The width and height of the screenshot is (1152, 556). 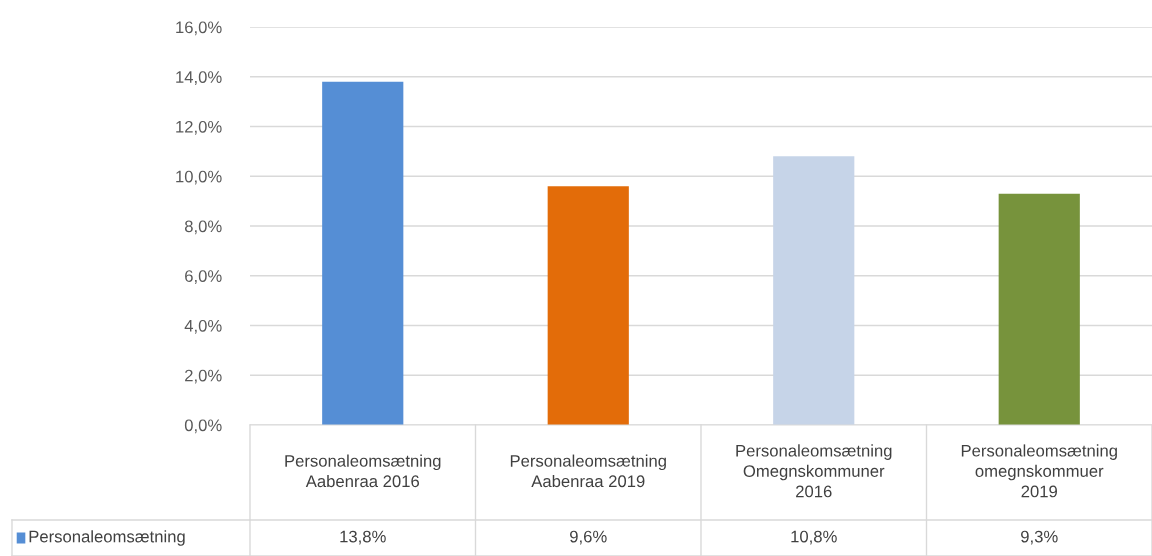 What do you see at coordinates (814, 471) in the screenshot?
I see `x-tick-label: Personaleomsætning Omegnskommuner 2016` at bounding box center [814, 471].